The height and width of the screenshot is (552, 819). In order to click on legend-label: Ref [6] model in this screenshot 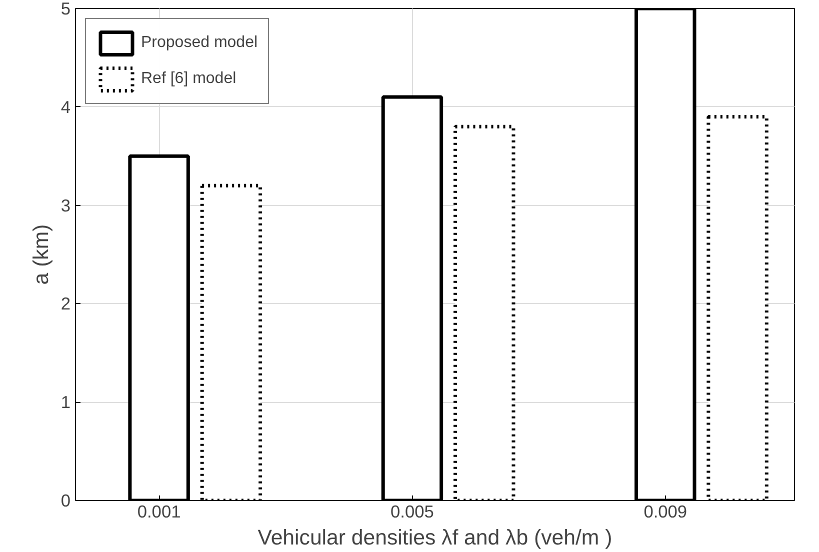, I will do `click(188, 79)`.